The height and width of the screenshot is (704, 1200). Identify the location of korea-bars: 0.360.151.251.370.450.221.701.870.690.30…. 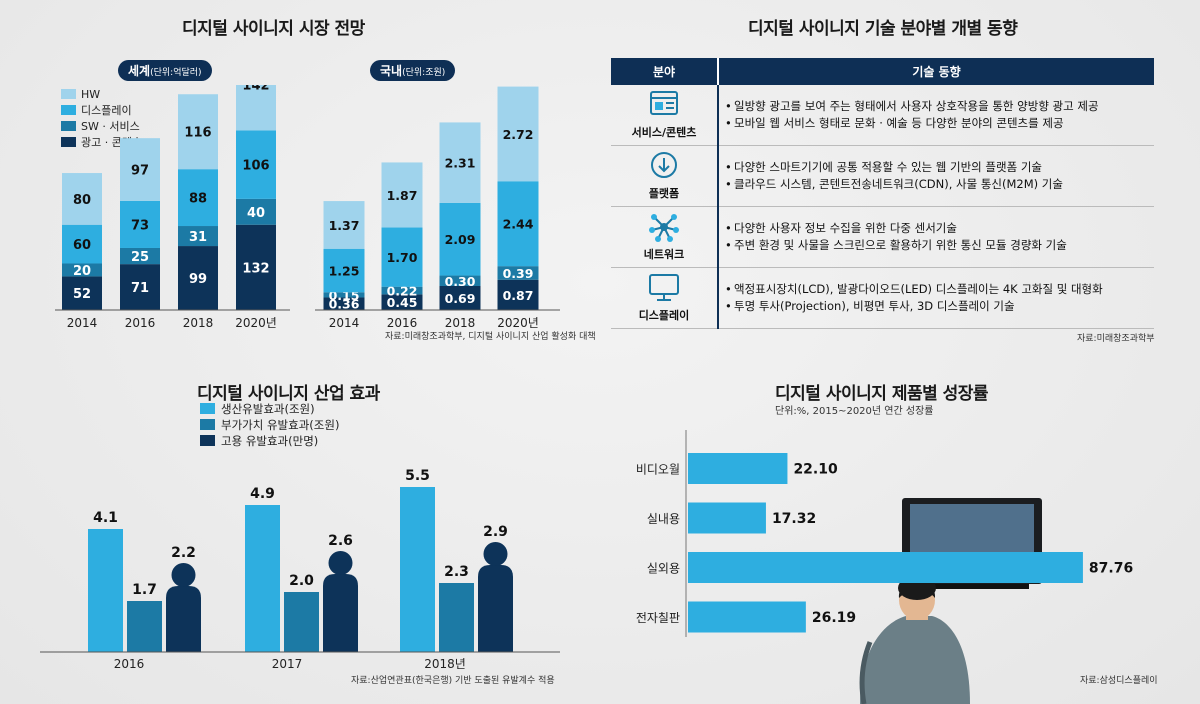
(431, 199).